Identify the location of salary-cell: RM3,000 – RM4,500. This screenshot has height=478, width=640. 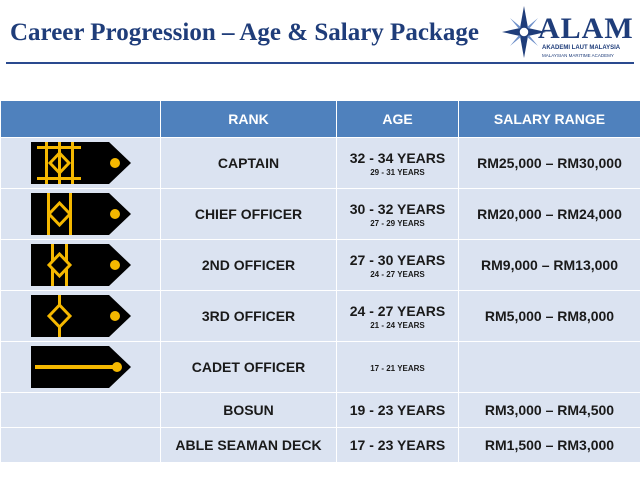
(549, 410).